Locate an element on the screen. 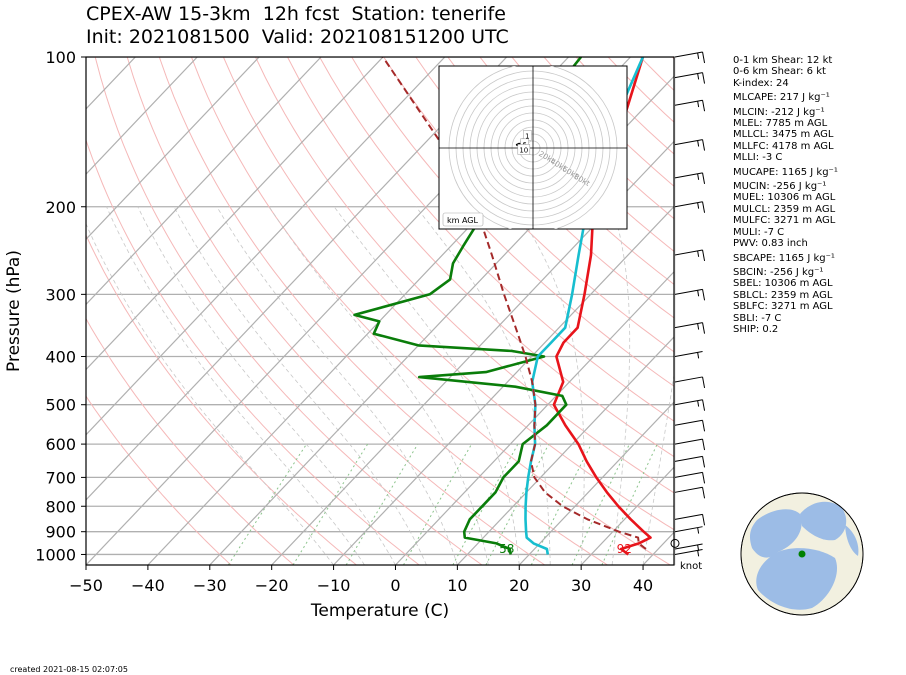 This screenshot has width=906, height=675. y-tick-label: 300 is located at coordinates (60, 294).